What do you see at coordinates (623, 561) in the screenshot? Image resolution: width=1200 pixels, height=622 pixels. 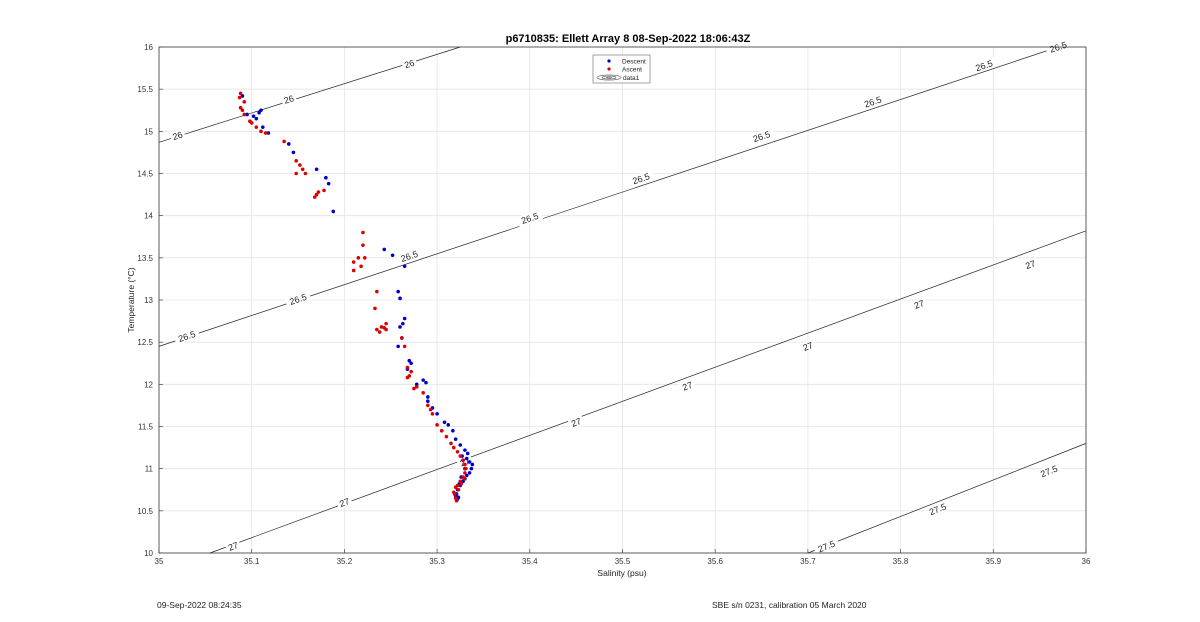 I see `x-tick-label: 35.5` at bounding box center [623, 561].